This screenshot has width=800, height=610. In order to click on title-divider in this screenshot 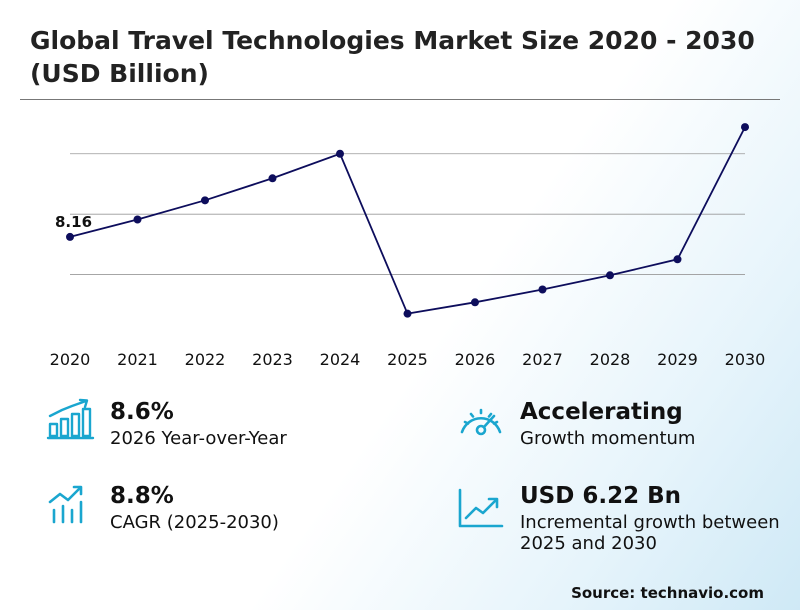, I will do `click(400, 99)`.